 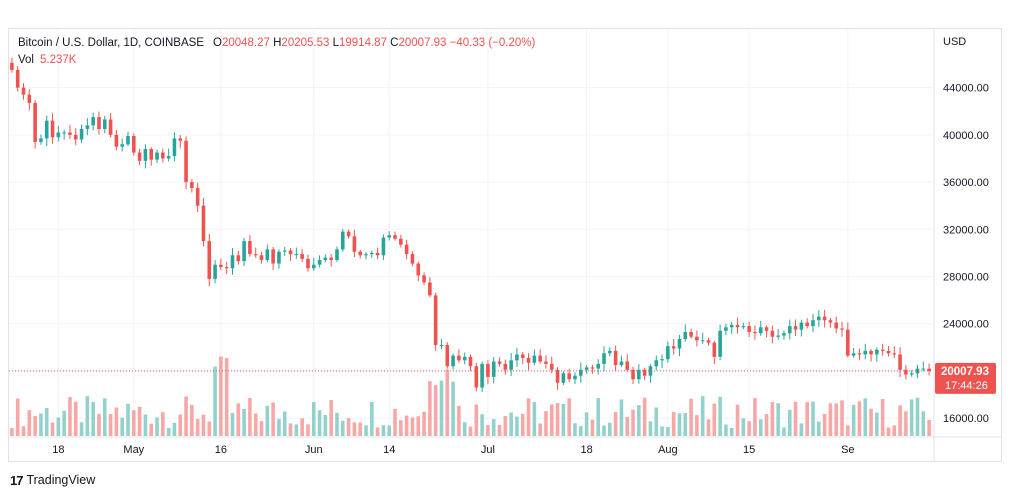 I want to click on brand-name: TradingView, so click(x=61, y=480).